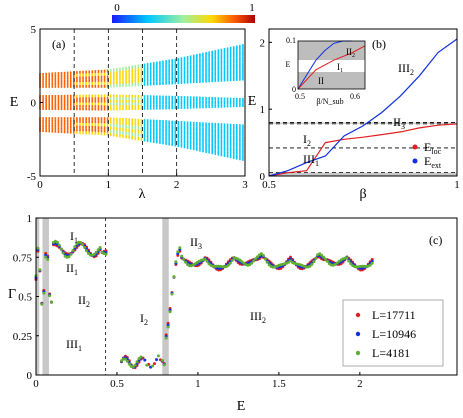 This screenshot has width=463, height=418. I want to click on panel-c-xtick-label-4: 2, so click(360, 384).